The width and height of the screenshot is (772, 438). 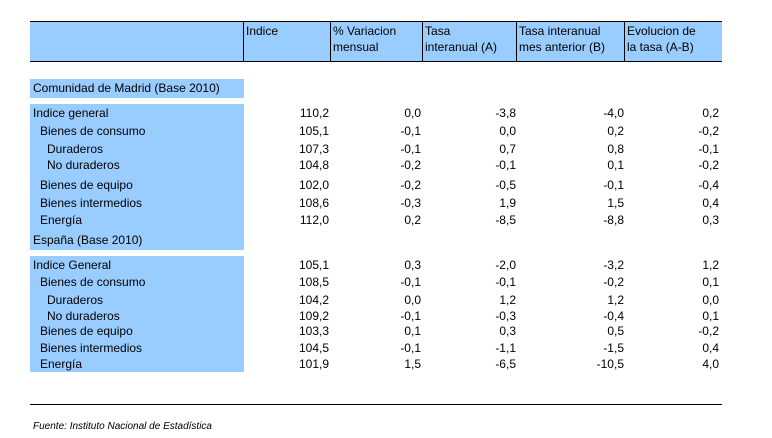 I want to click on cell-indice: 109,2, so click(x=313, y=316).